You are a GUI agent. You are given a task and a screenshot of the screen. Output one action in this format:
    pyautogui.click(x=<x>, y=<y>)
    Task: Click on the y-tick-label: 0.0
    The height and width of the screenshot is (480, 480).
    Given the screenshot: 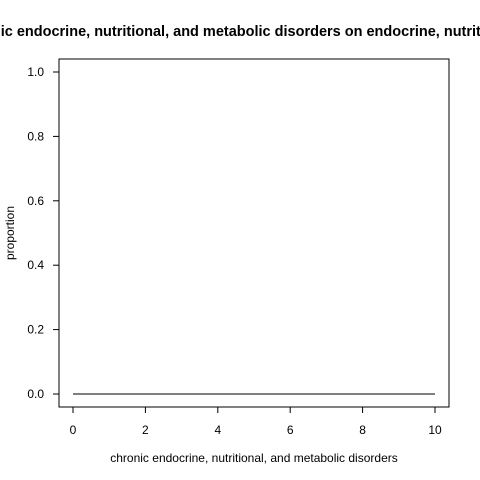 What is the action you would take?
    pyautogui.click(x=35, y=394)
    